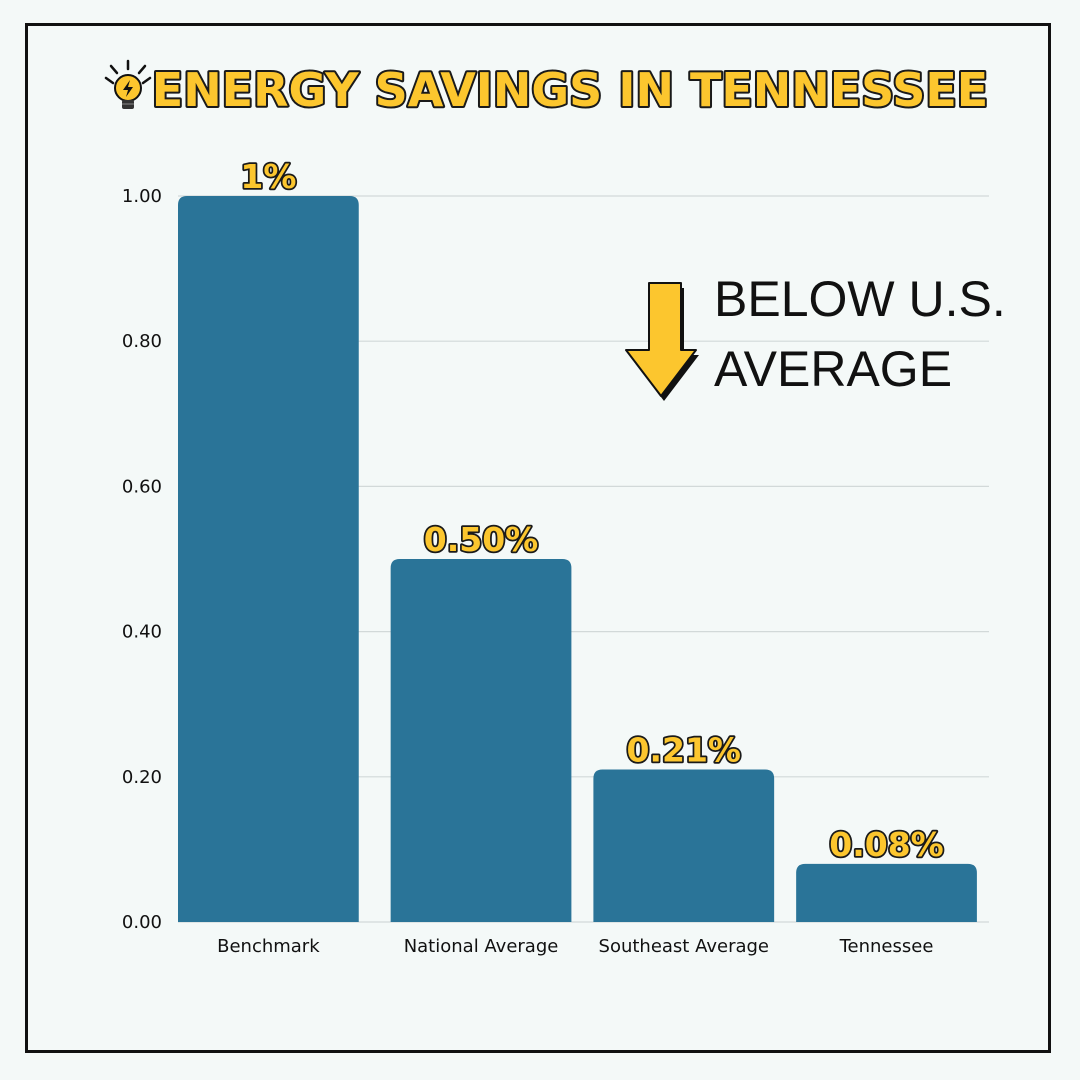 The image size is (1080, 1080). Describe the element at coordinates (662, 341) in the screenshot. I see `arrow-down-icon` at that location.